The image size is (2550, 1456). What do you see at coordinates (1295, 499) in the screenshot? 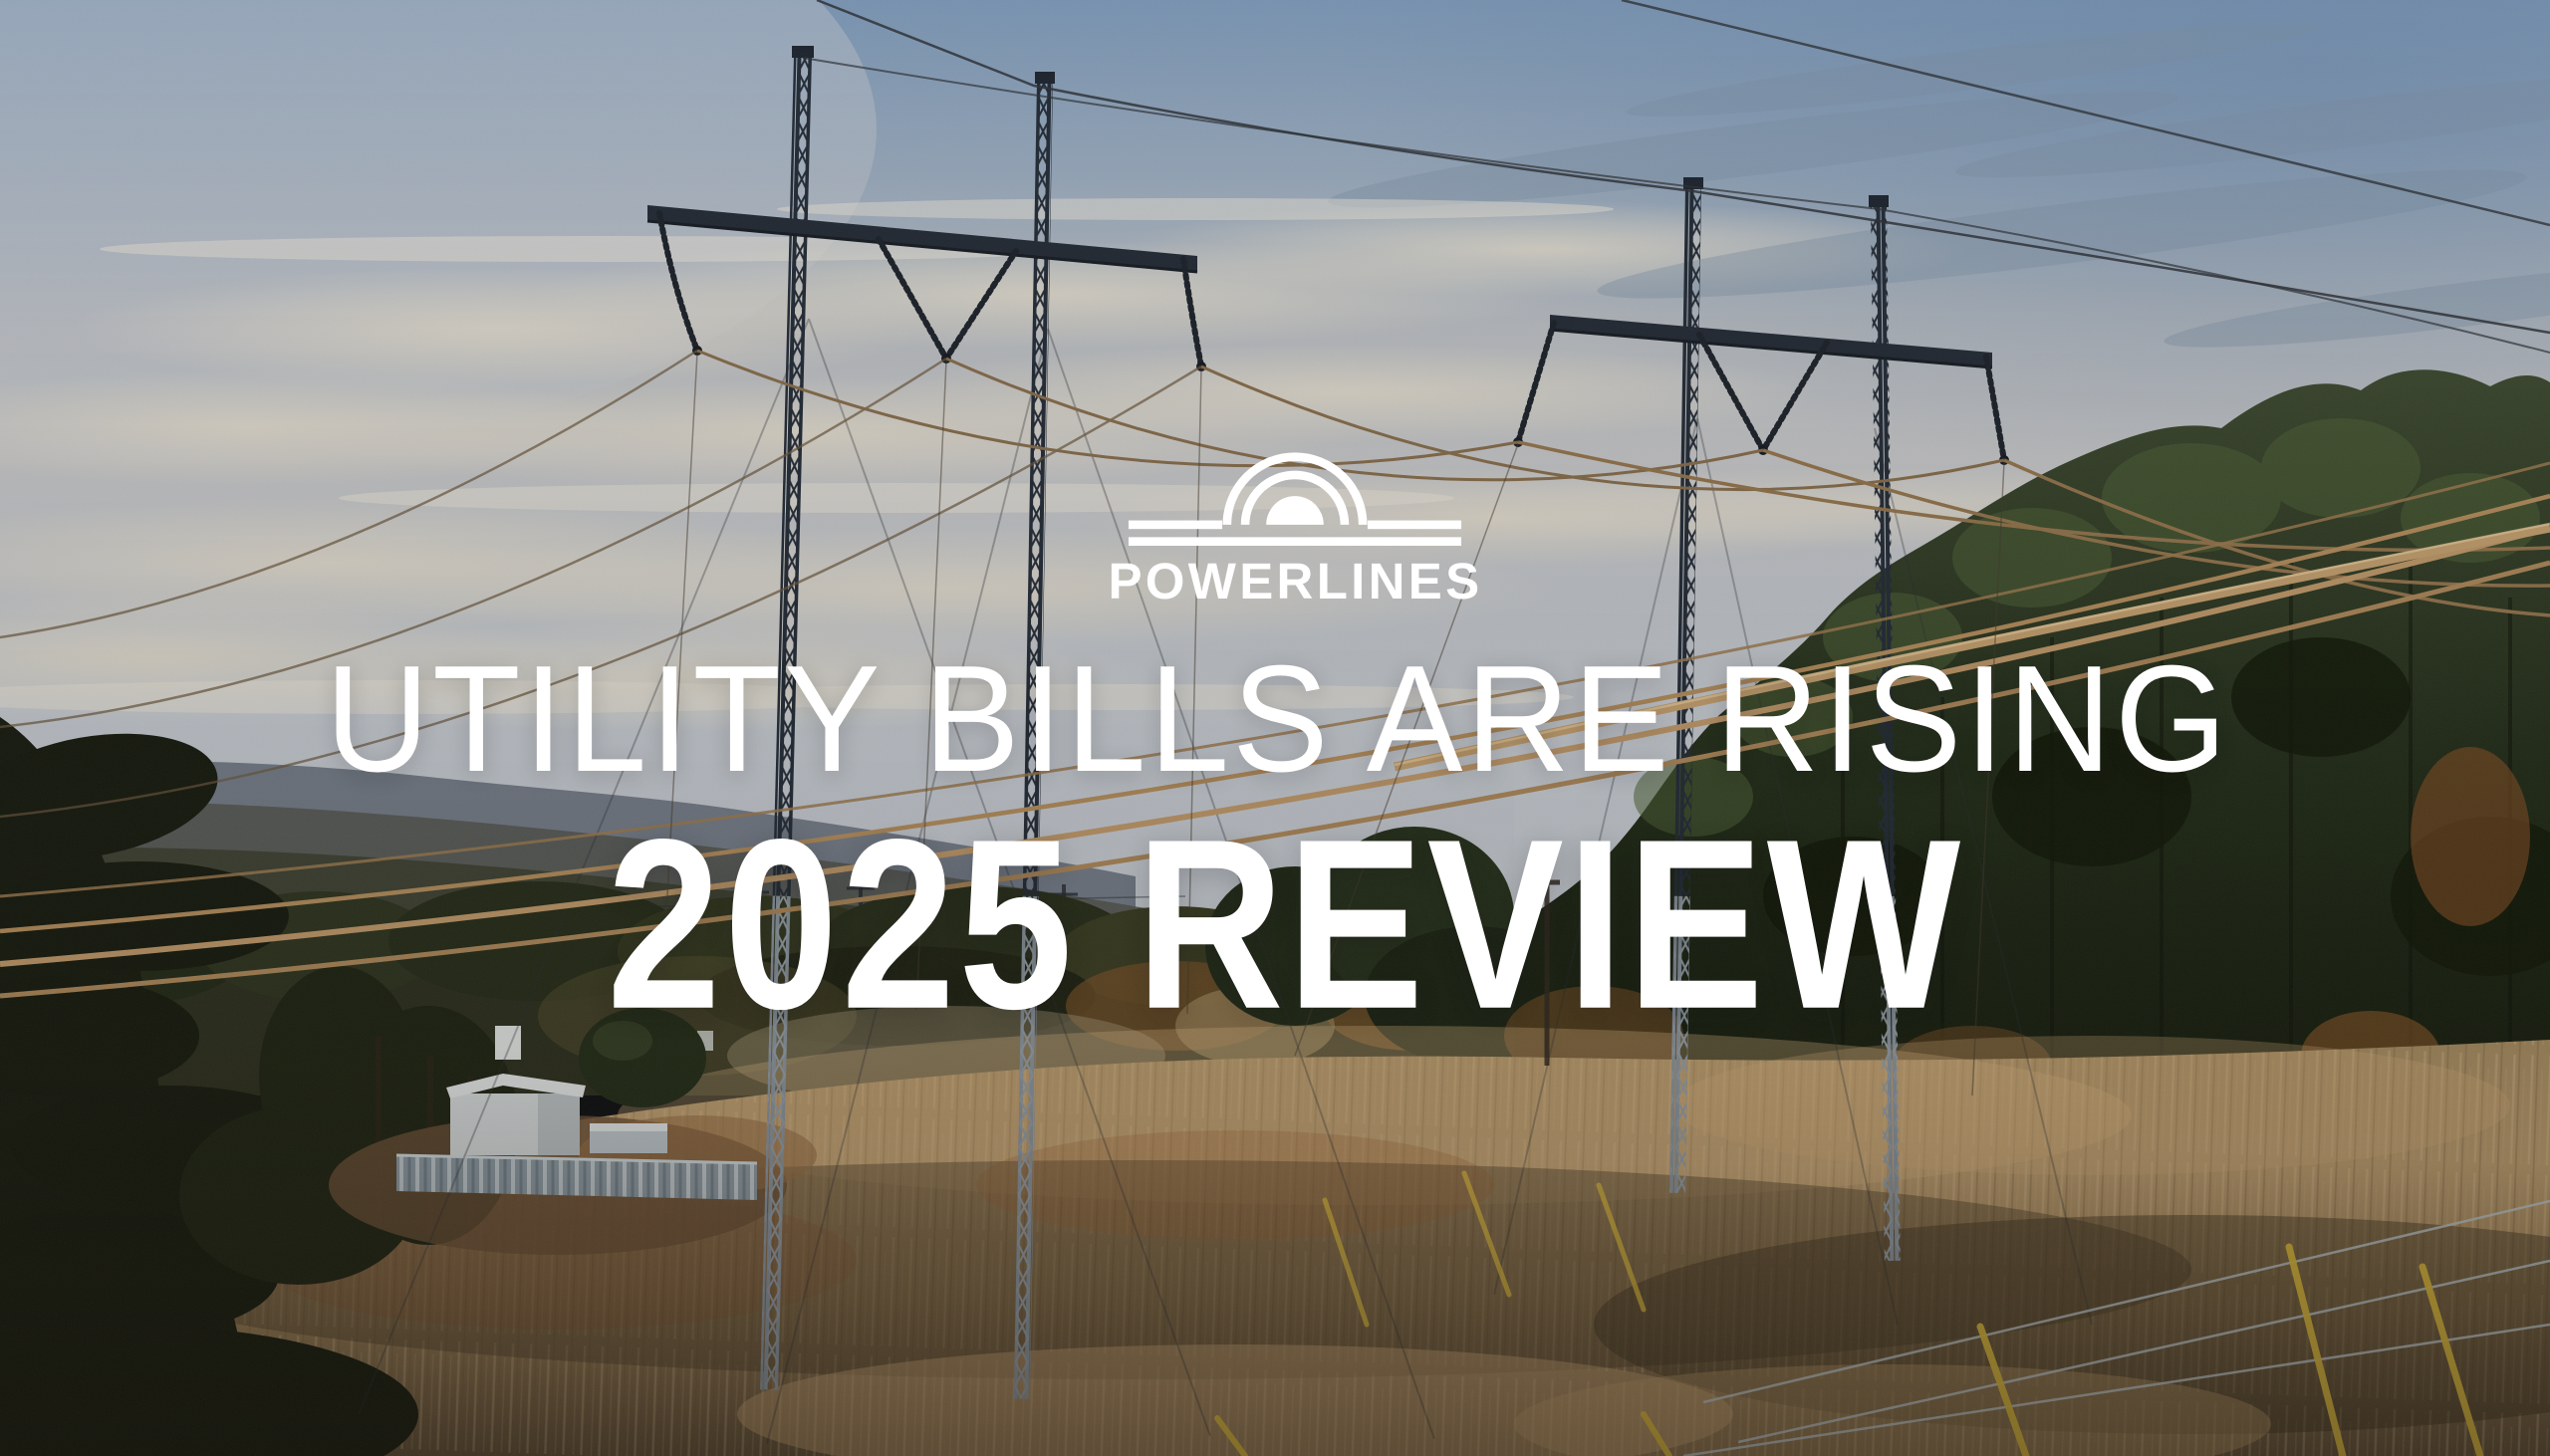
I see `sunrise-logo-icon` at bounding box center [1295, 499].